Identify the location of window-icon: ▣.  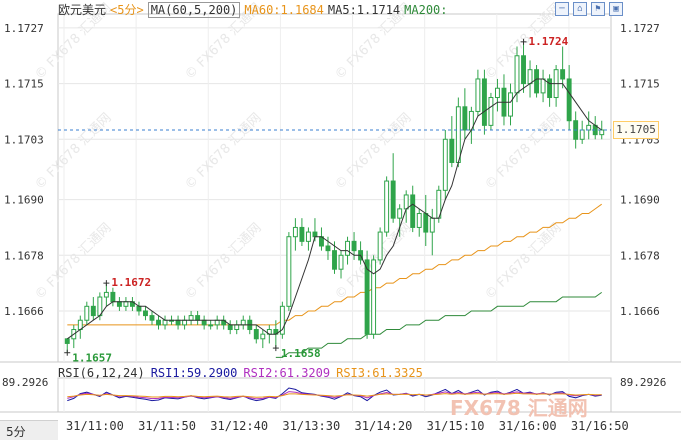
(616, 9).